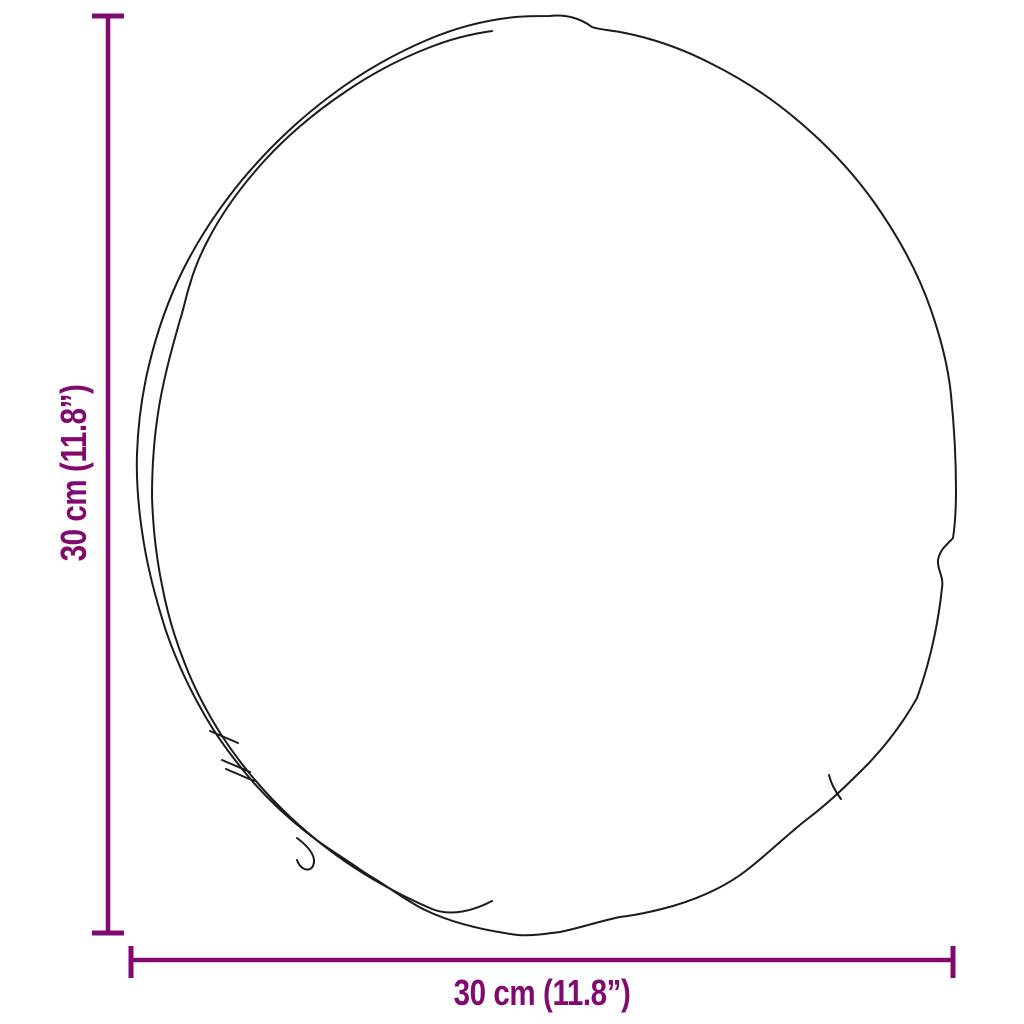  What do you see at coordinates (542, 992) in the screenshot?
I see `width-dimension-label: 30 cm (11.8”)` at bounding box center [542, 992].